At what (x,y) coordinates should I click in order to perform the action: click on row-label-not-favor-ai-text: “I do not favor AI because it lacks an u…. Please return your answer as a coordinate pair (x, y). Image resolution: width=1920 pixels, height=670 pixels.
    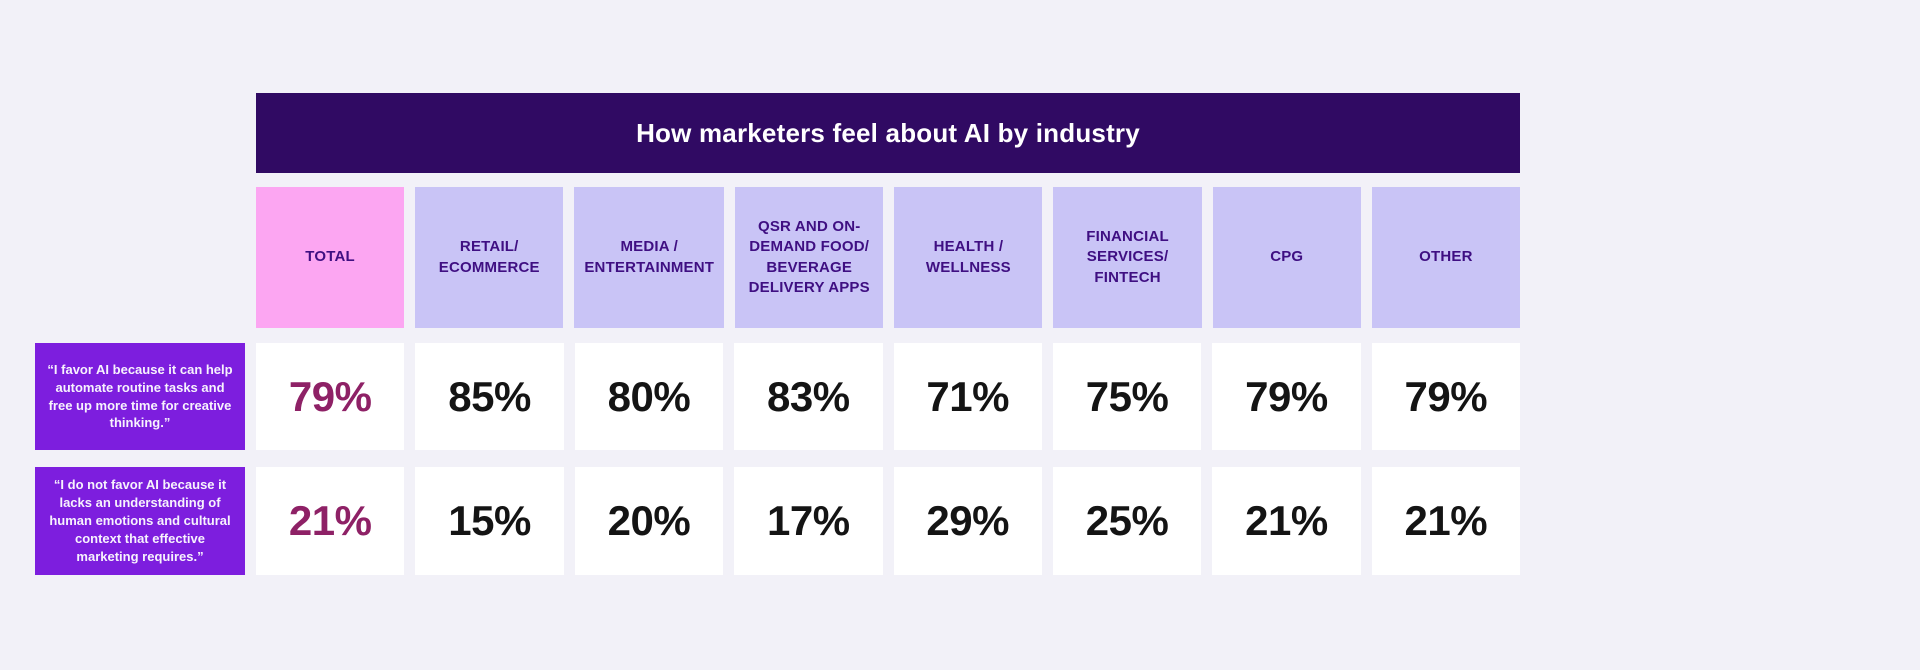
    Looking at the image, I should click on (140, 520).